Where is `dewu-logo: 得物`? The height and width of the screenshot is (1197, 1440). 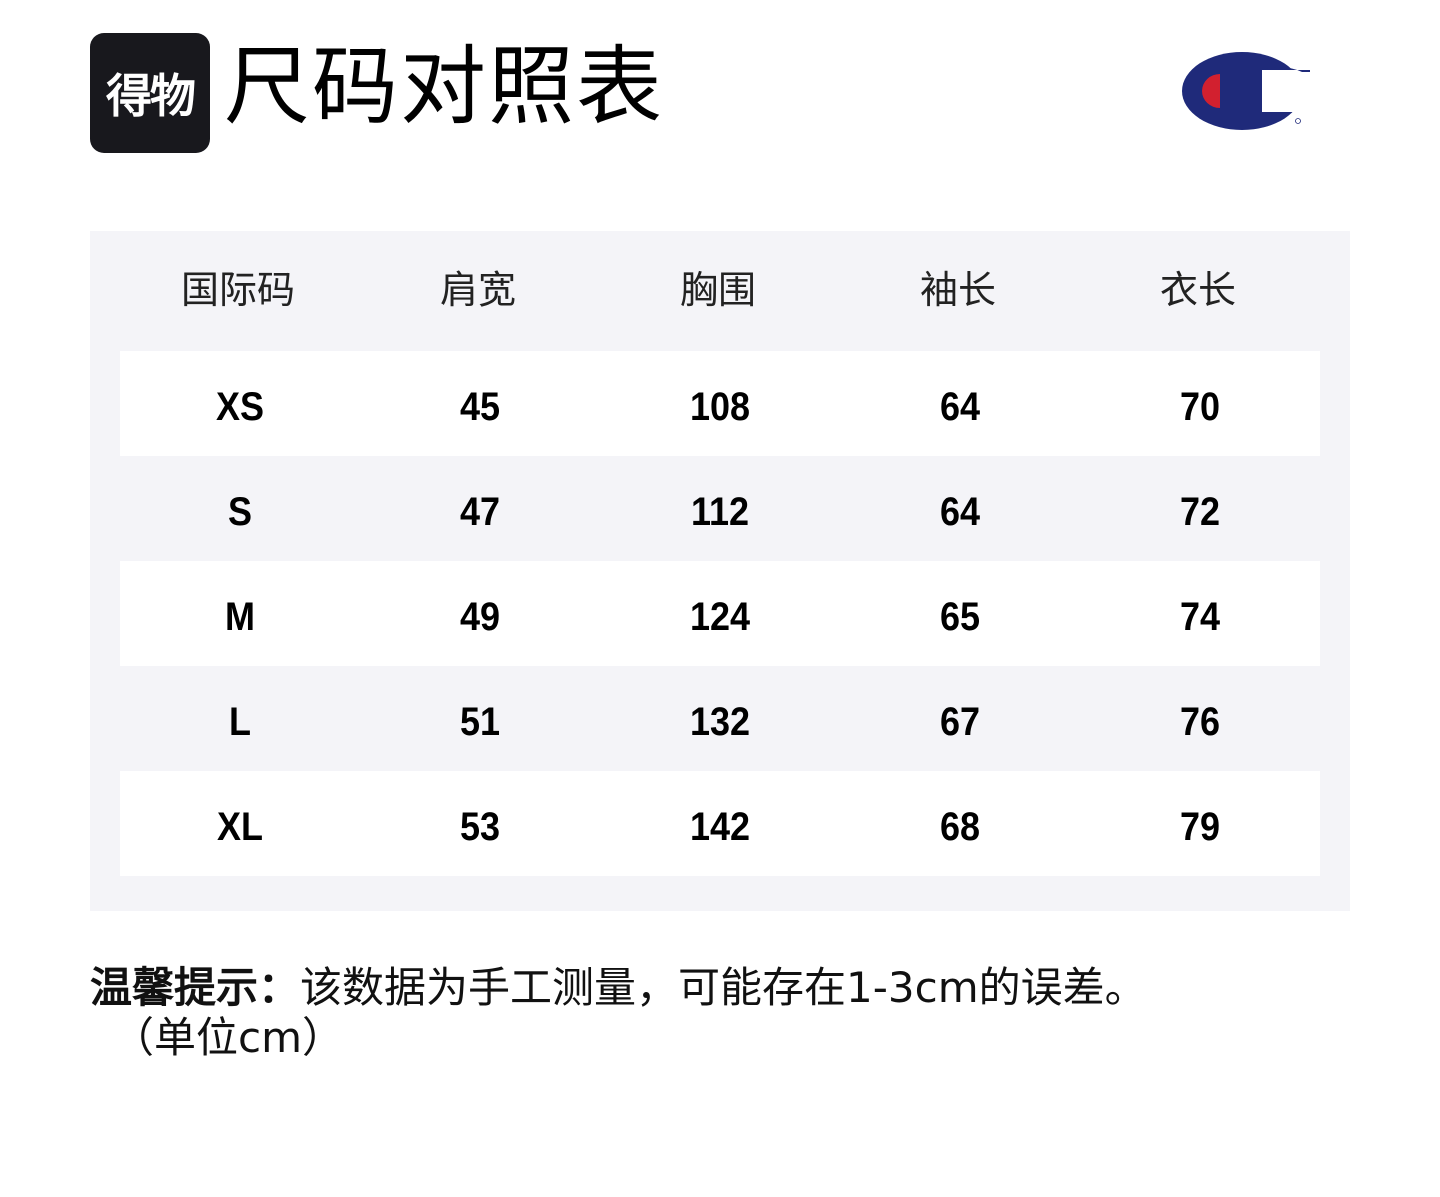
dewu-logo: 得物 is located at coordinates (150, 93).